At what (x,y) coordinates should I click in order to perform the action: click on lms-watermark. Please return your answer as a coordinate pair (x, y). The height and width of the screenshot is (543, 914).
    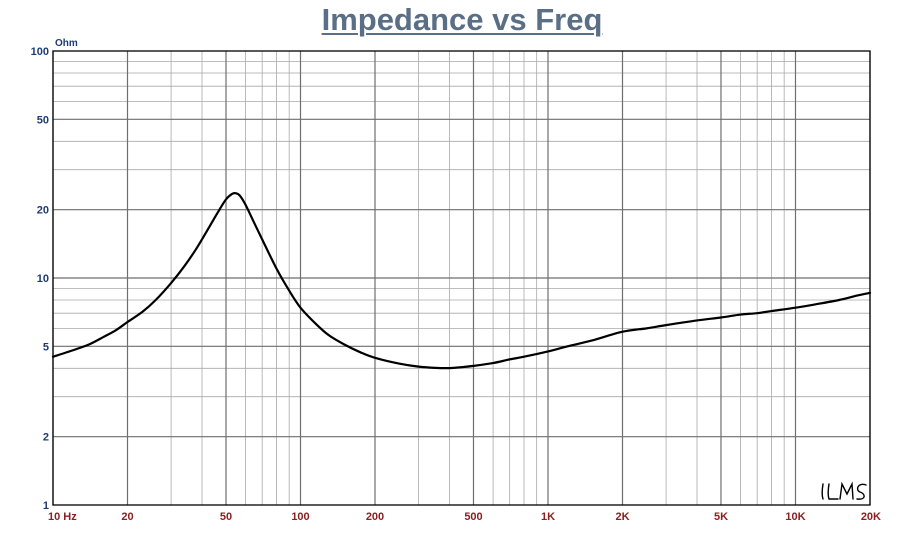
    Looking at the image, I should click on (844, 490).